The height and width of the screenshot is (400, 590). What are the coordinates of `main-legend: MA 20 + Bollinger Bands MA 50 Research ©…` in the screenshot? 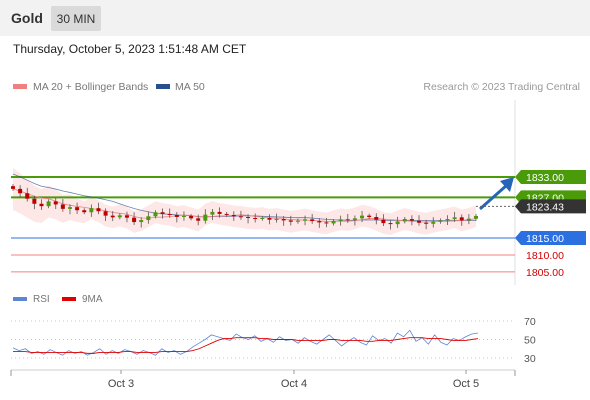 It's located at (296, 87).